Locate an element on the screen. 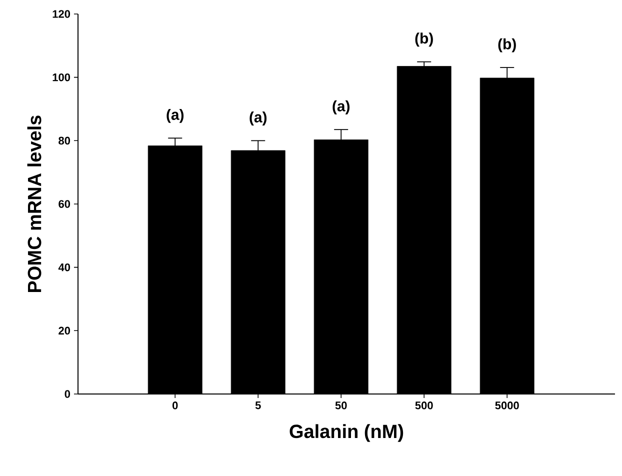 This screenshot has width=622, height=476. x-tick-label: 0 is located at coordinates (175, 406).